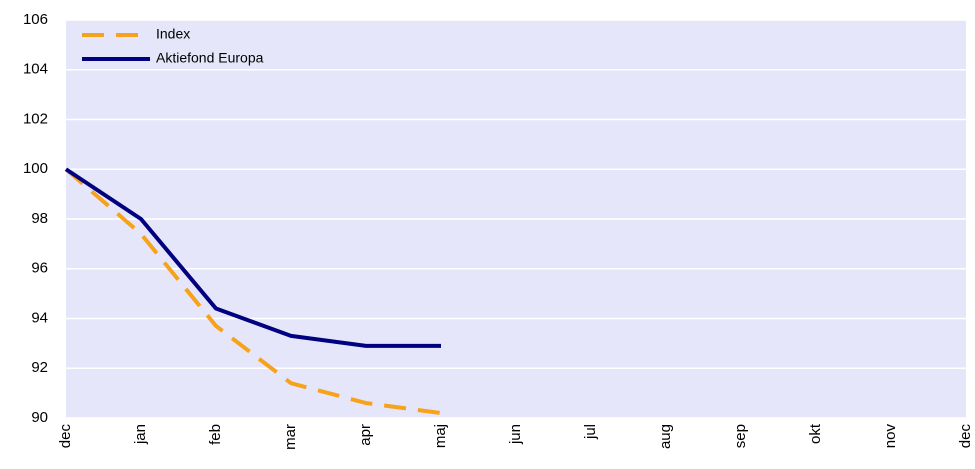 Image resolution: width=975 pixels, height=469 pixels. What do you see at coordinates (39, 218) in the screenshot?
I see `y-tick-label: 98` at bounding box center [39, 218].